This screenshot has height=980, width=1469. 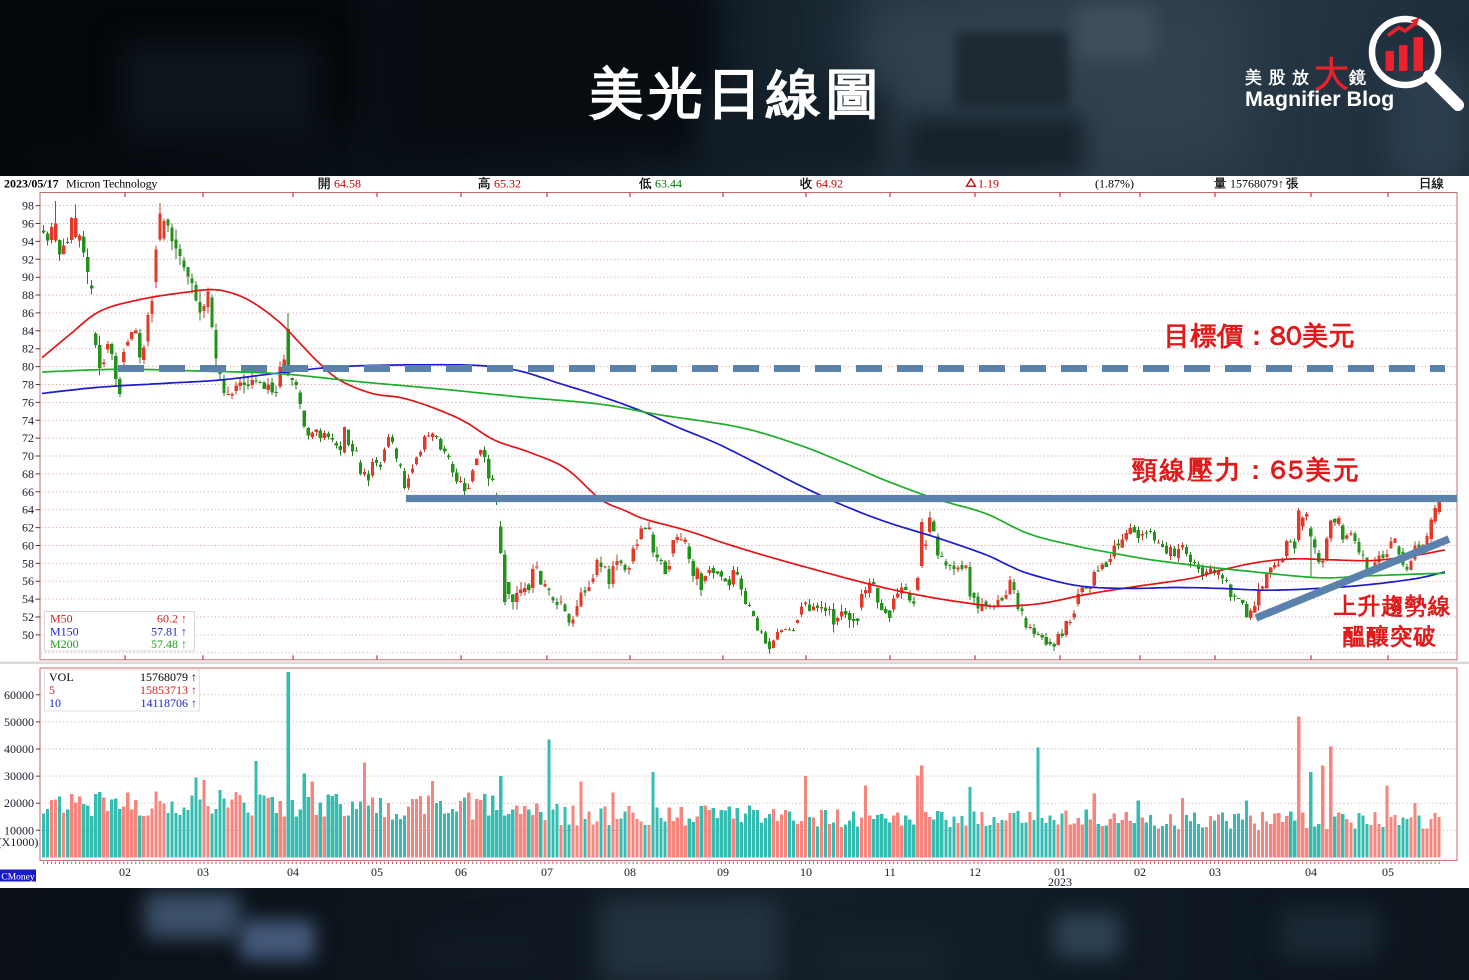 I want to click on svg-text: 63.44, so click(x=668, y=184).